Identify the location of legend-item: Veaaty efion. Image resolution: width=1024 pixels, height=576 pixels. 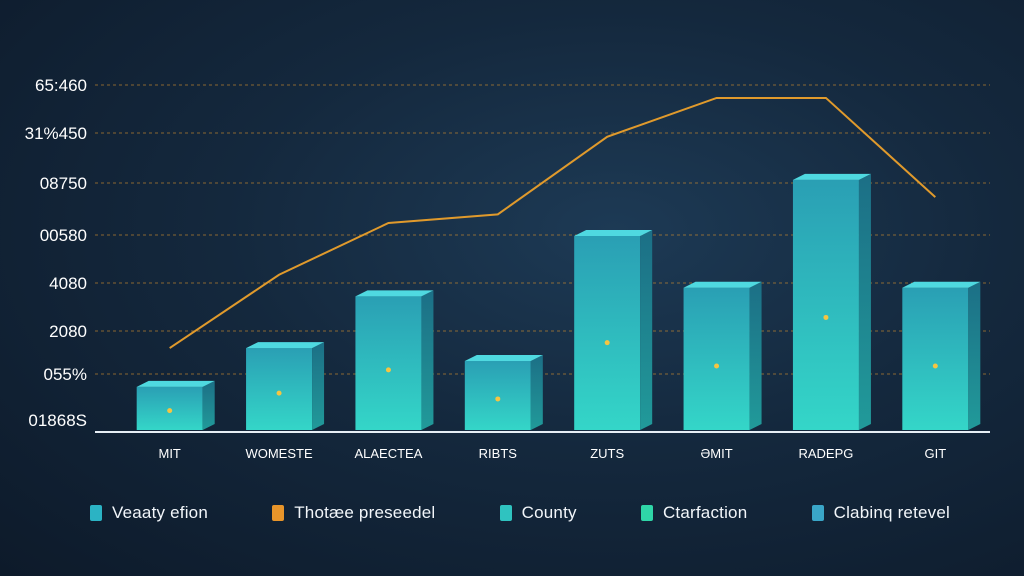
(149, 513).